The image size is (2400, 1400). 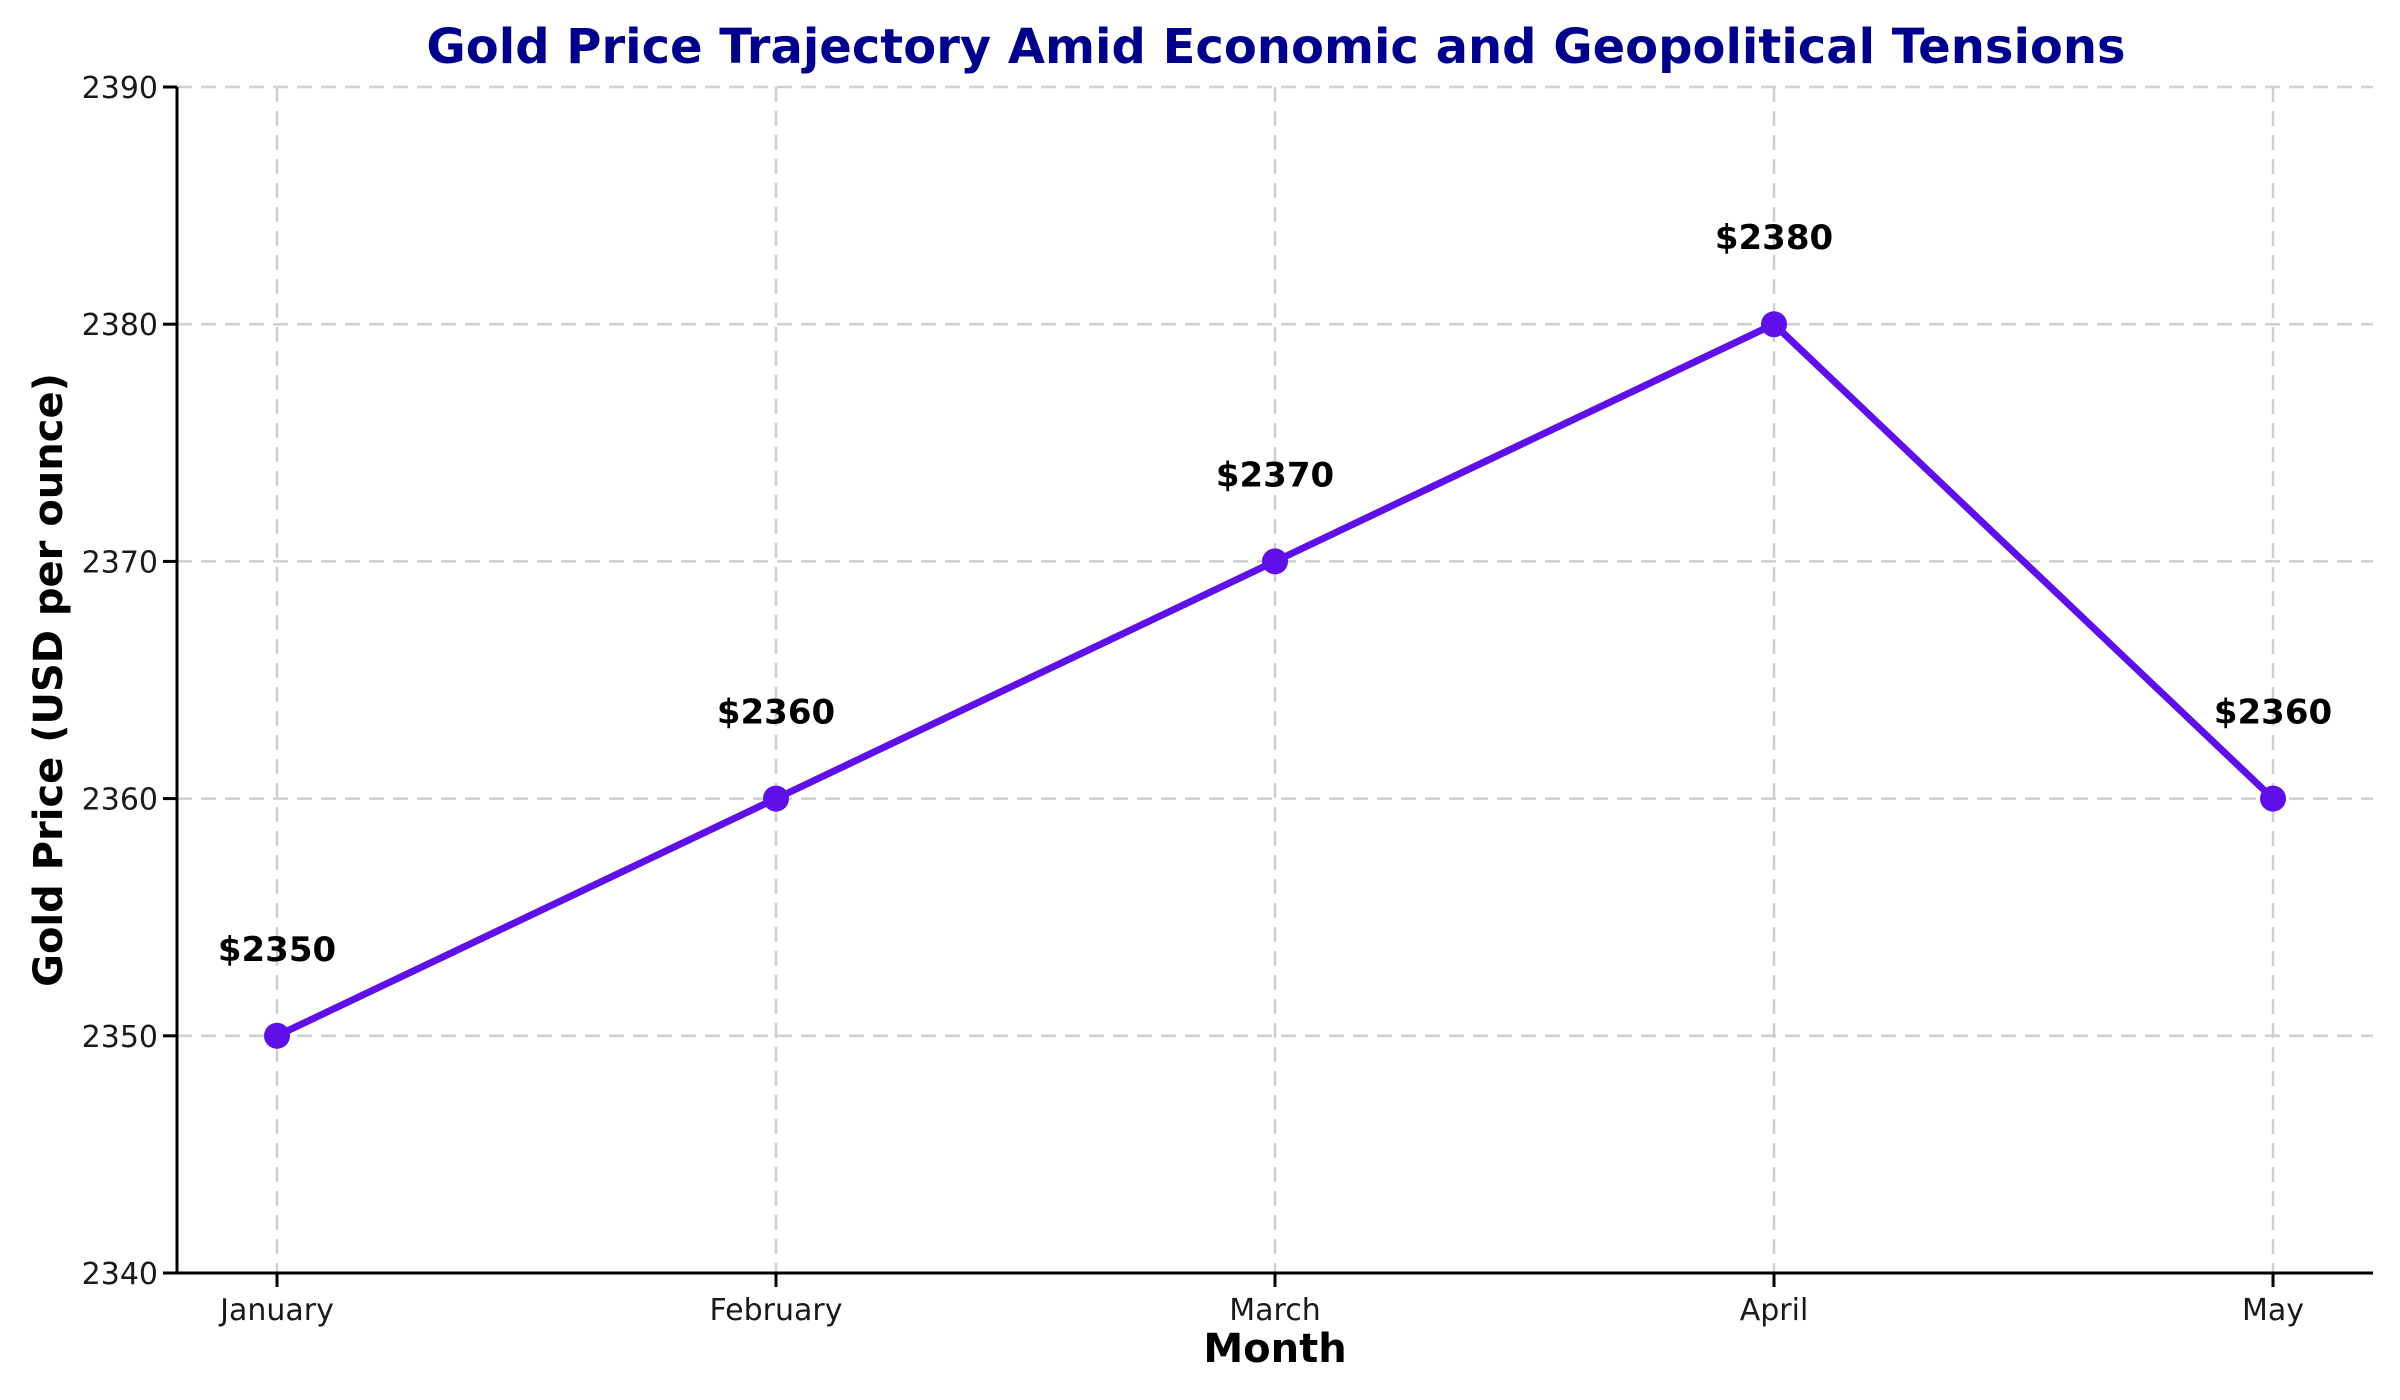 I want to click on point-label-april: $2380, so click(x=1774, y=238).